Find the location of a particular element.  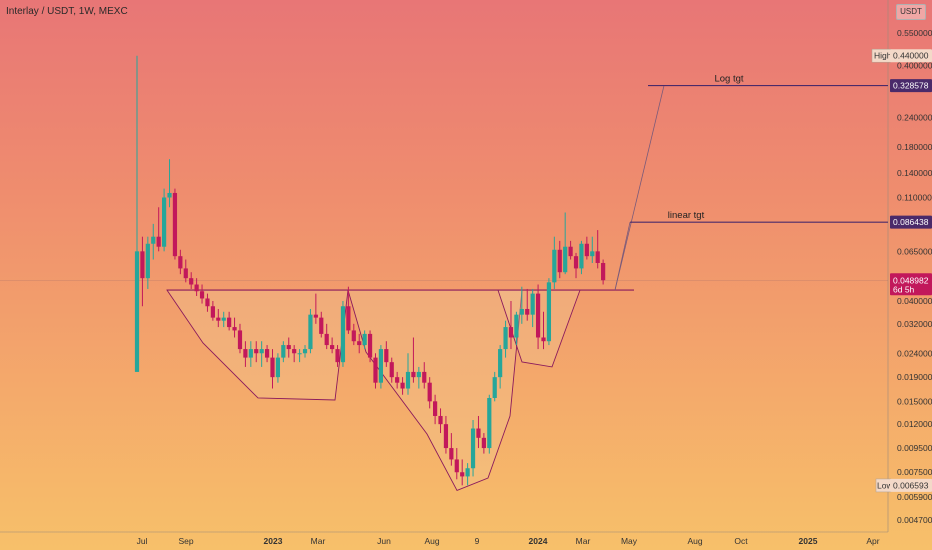

low-label: Low is located at coordinates (885, 485).